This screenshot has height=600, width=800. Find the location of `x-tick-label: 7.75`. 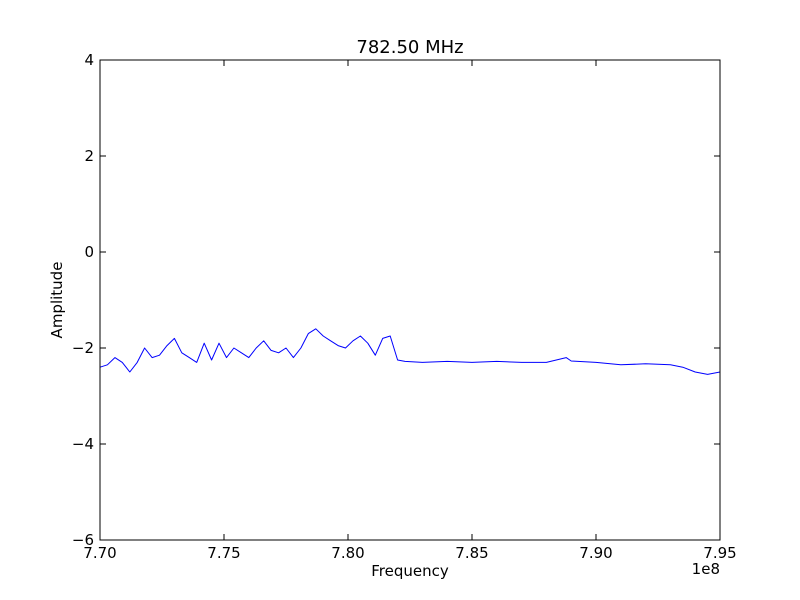

x-tick-label: 7.75 is located at coordinates (223, 553).